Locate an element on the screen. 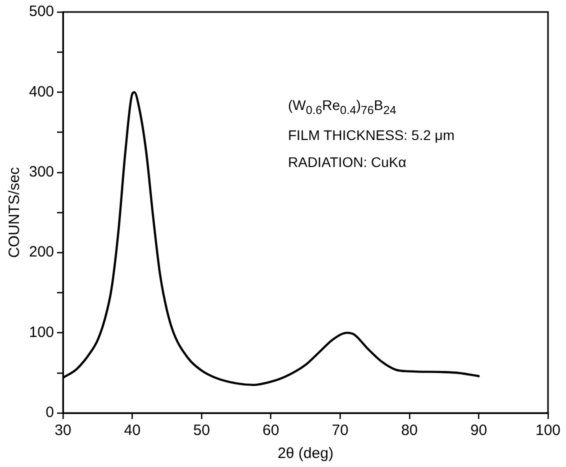 The image size is (566, 467). y-tick-label: 400 is located at coordinates (41, 91).